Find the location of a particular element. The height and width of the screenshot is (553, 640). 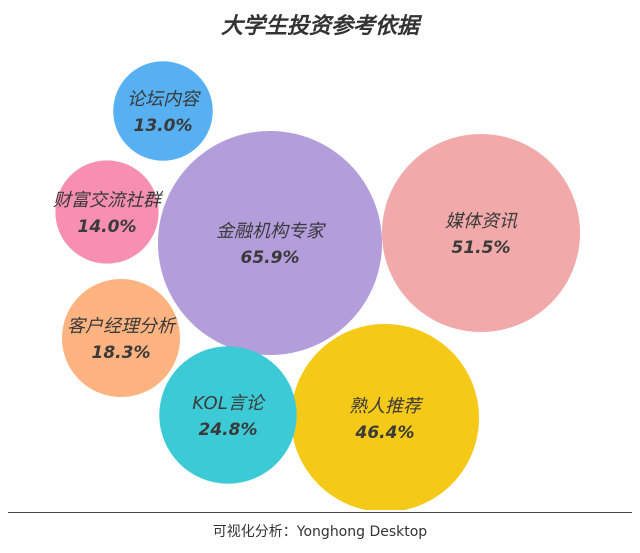

bubble-value: 46.4% is located at coordinates (385, 433).